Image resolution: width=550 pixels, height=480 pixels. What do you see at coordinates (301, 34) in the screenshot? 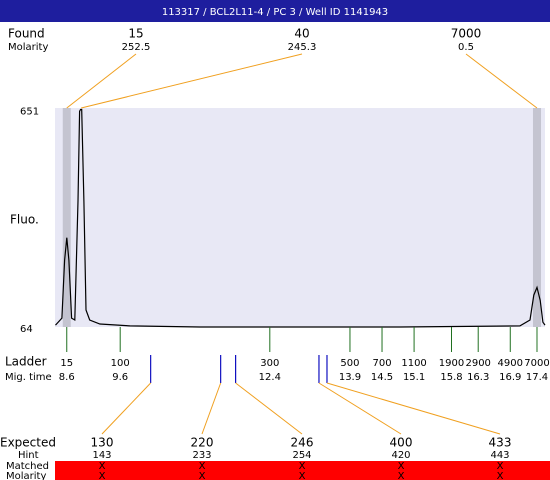
I see `found-size: 40` at bounding box center [301, 34].